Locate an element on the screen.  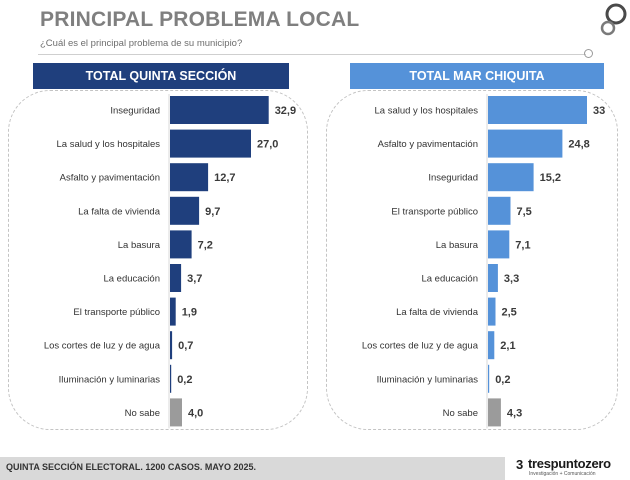
left-category-label-1: Inseguridad is located at coordinates (135, 111).